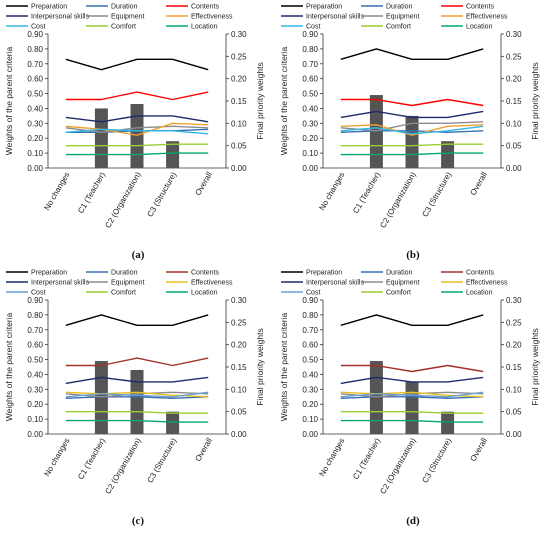  Describe the element at coordinates (398, 293) in the screenshot. I see `legend-label: Comfort` at that location.